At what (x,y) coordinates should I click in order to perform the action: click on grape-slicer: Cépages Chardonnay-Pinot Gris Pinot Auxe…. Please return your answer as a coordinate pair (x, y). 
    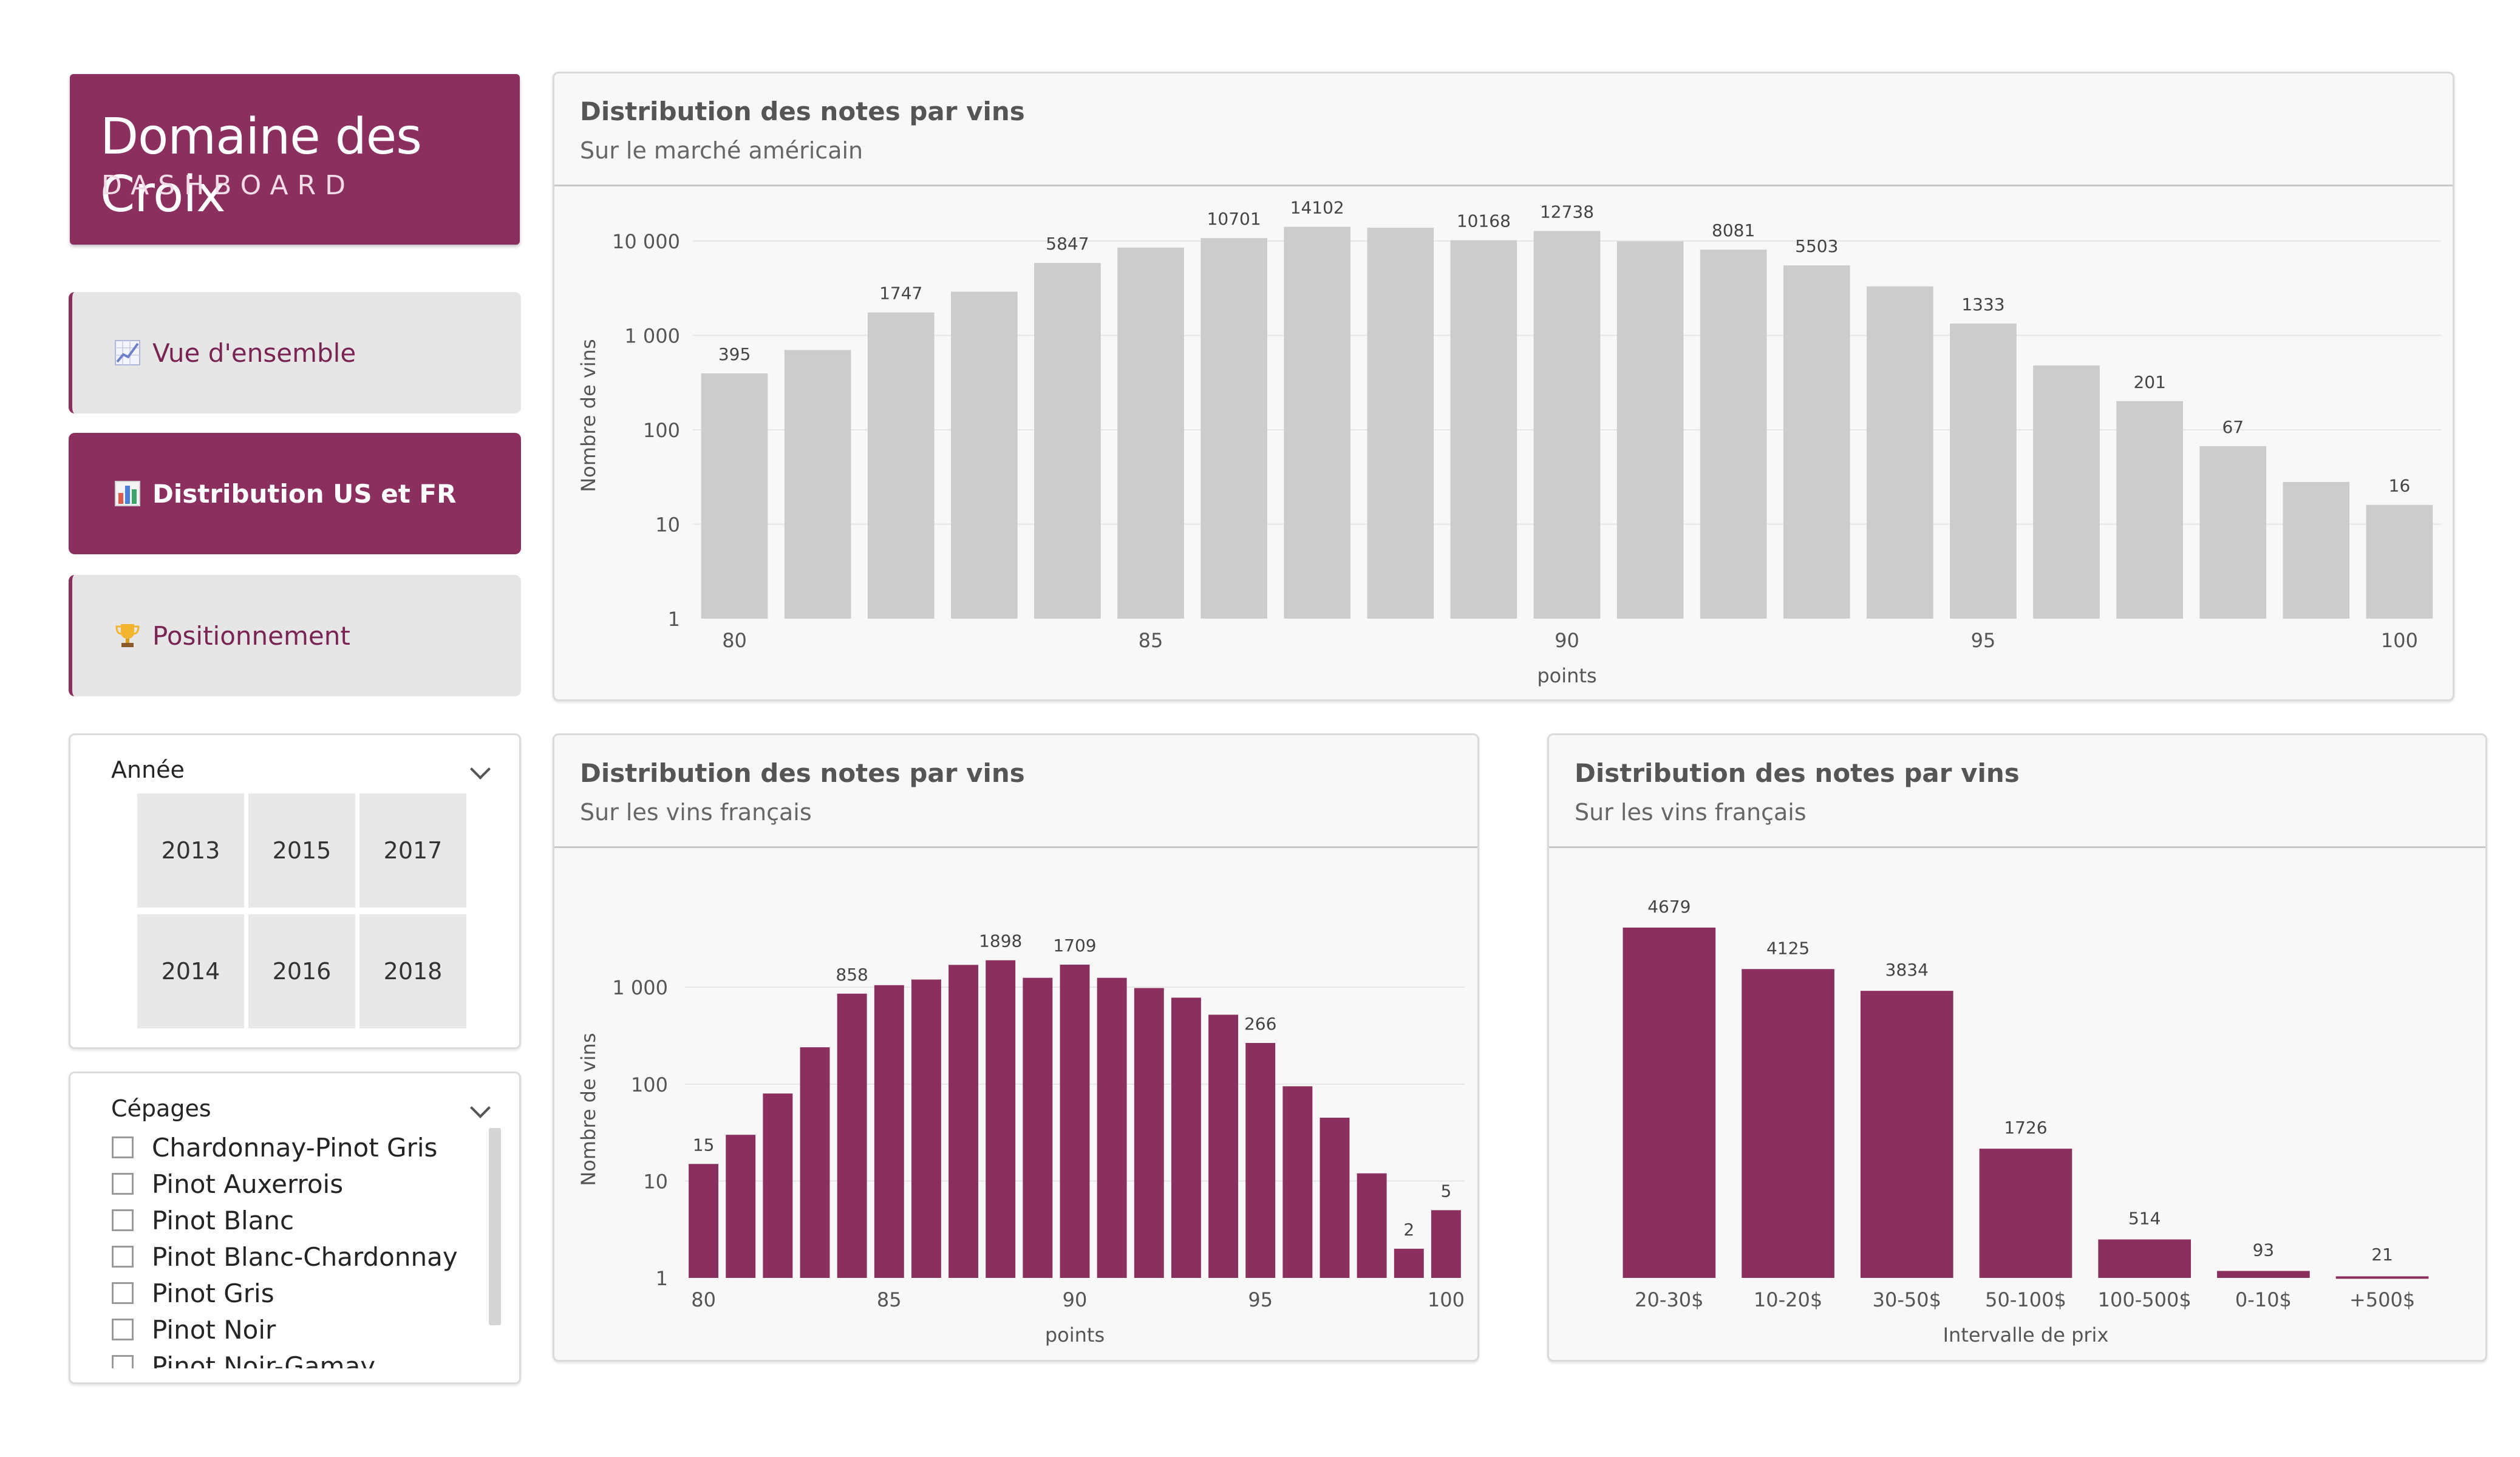
    Looking at the image, I should click on (295, 1228).